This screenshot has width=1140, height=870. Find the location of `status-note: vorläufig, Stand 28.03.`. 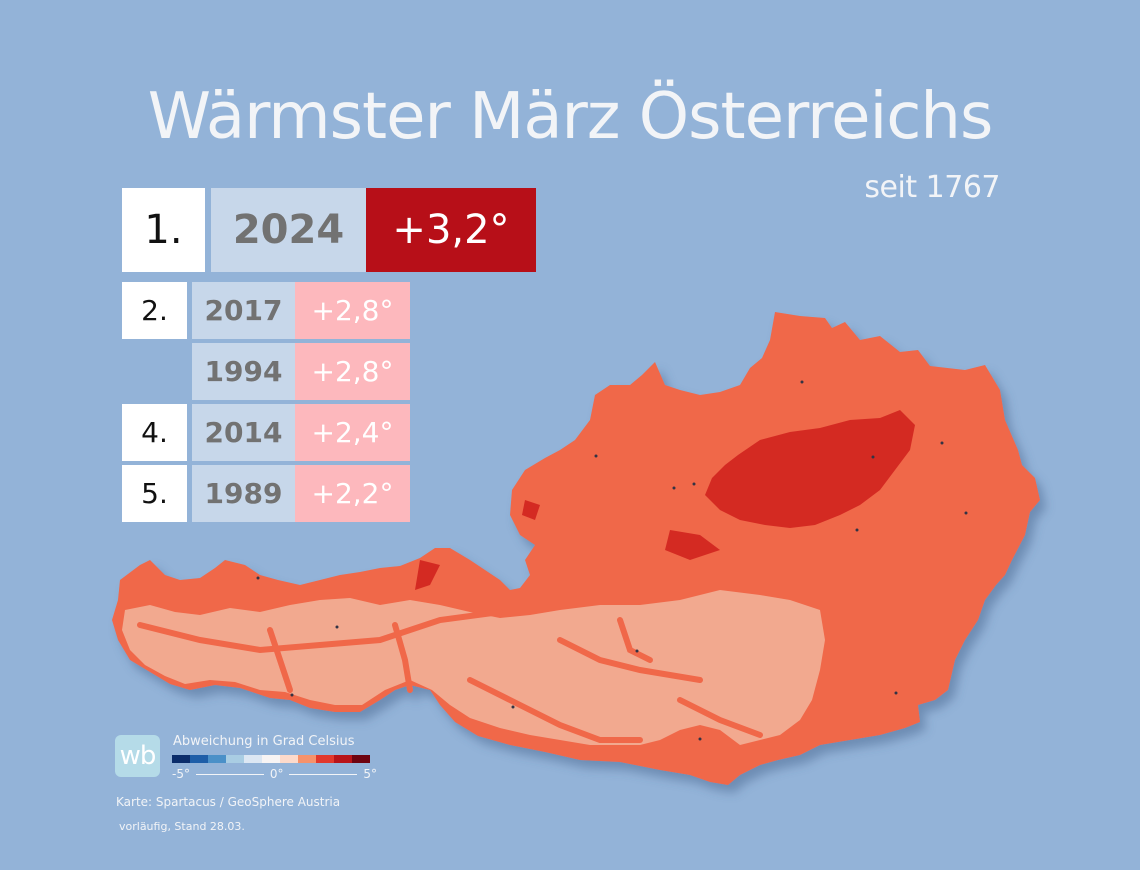

status-note: vorläufig, Stand 28.03. is located at coordinates (182, 826).